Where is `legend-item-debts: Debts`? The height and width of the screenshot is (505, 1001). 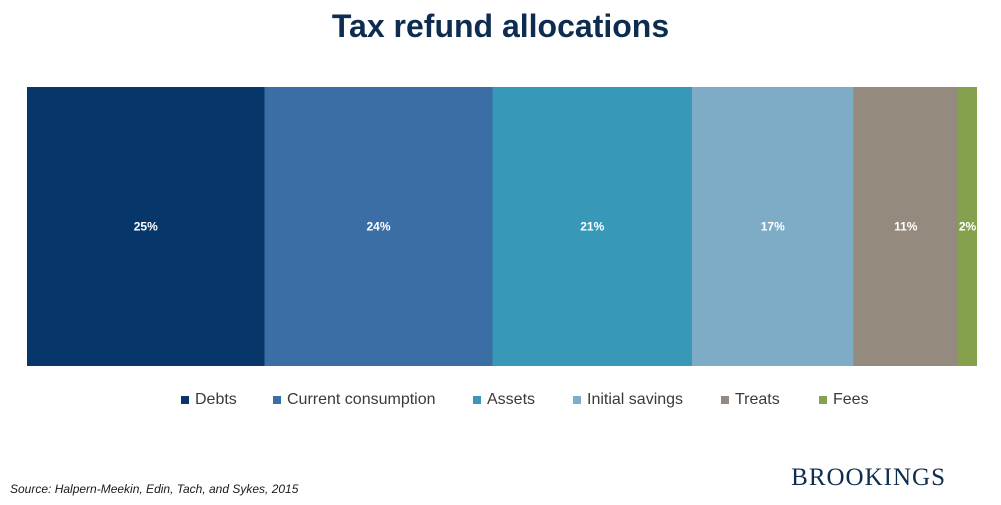
legend-item-debts: Debts is located at coordinates (209, 400).